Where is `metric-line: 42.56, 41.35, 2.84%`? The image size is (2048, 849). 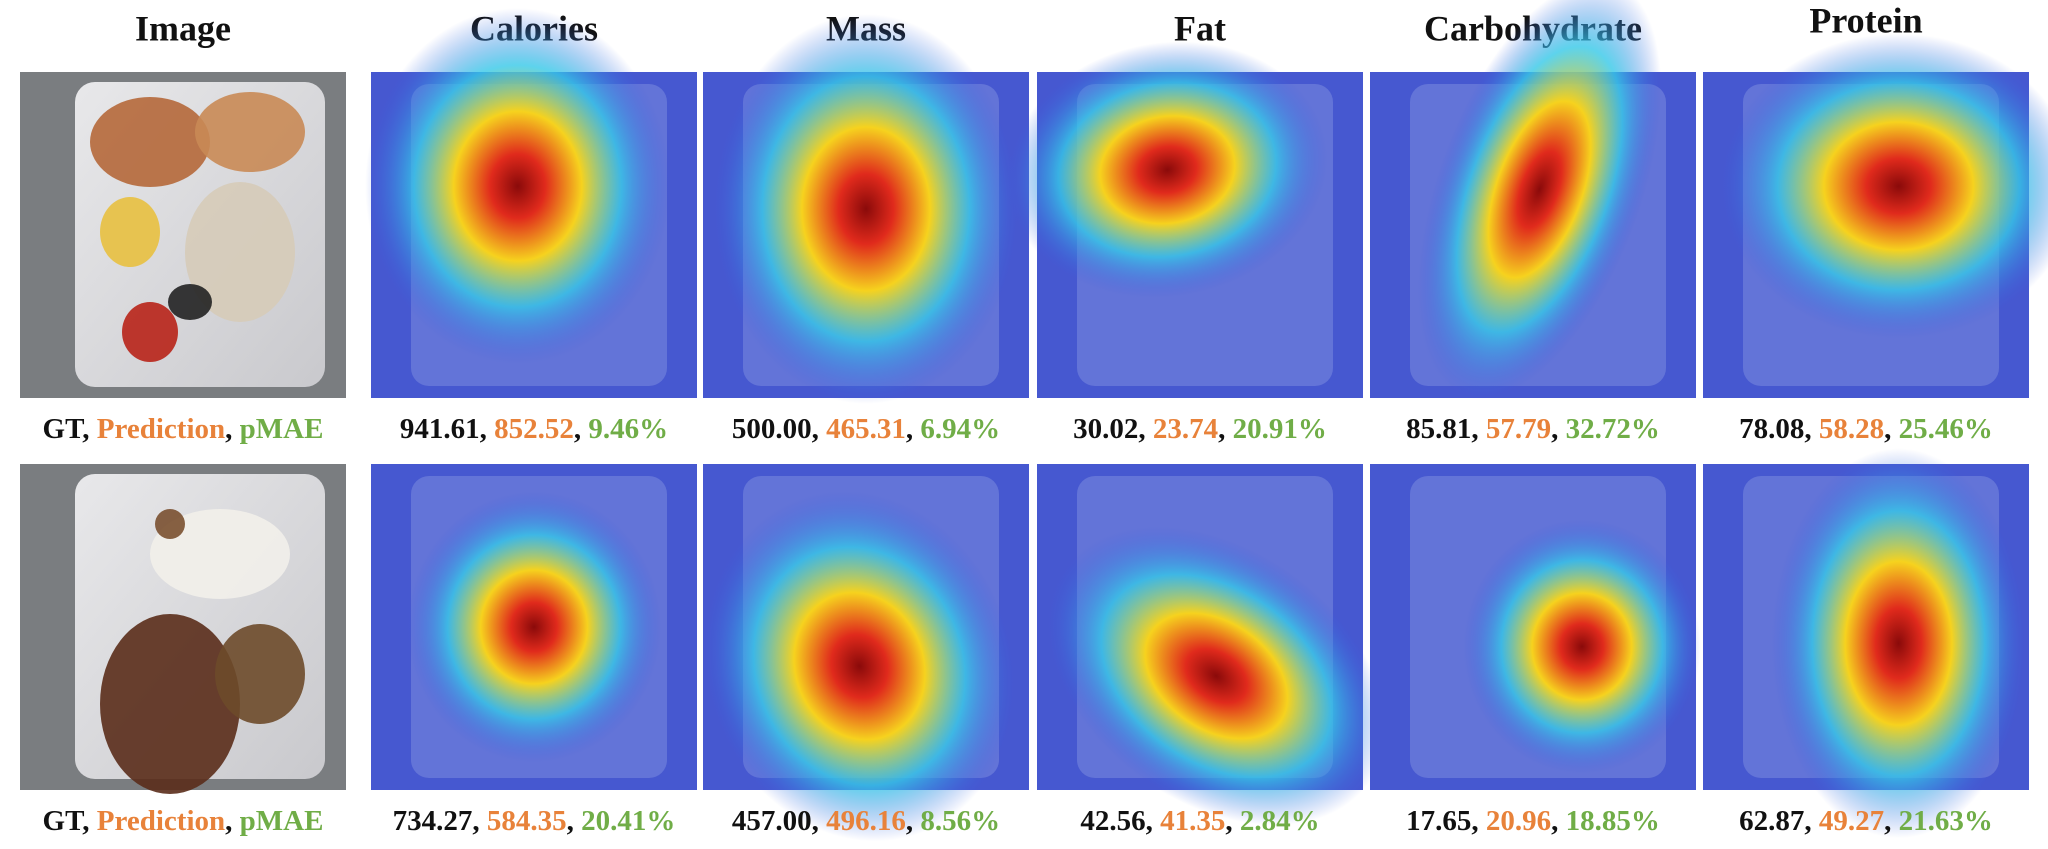 metric-line: 42.56, 41.35, 2.84% is located at coordinates (1199, 821).